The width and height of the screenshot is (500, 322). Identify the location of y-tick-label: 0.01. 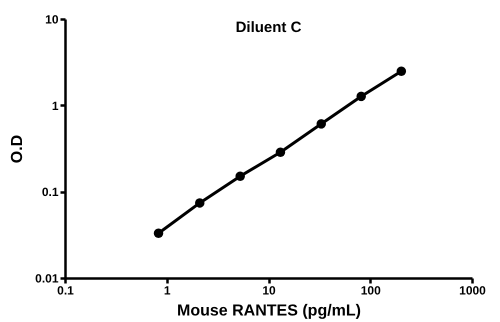
(47, 279).